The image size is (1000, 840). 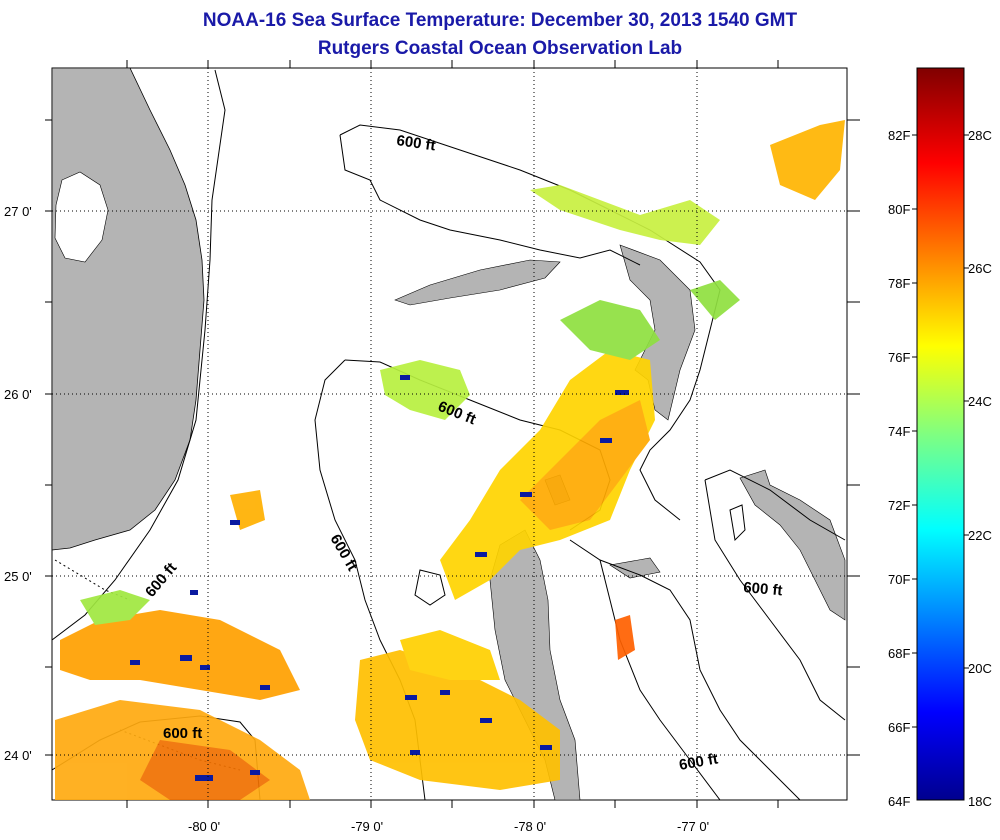 I want to click on colorbar-c-label: 28C, so click(x=980, y=135).